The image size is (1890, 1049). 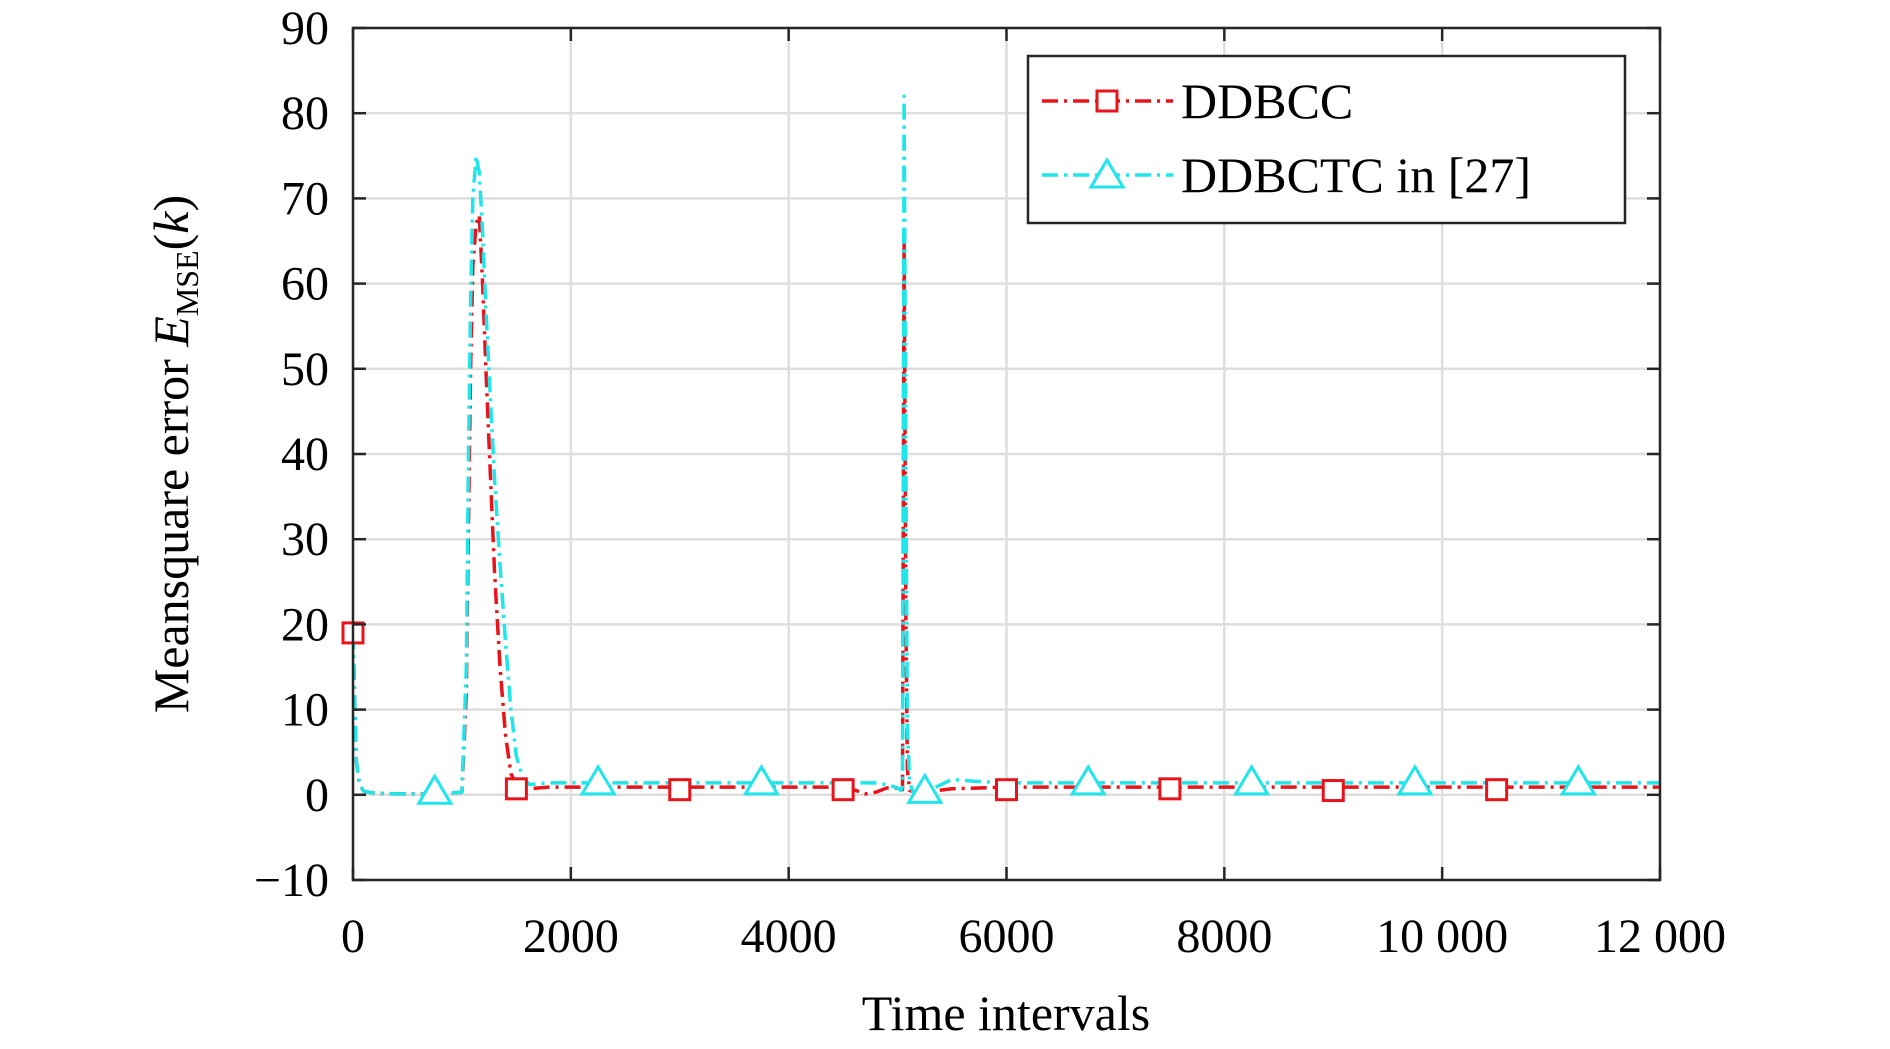 I want to click on y-axis-title-paren-open: (, so click(x=171, y=242).